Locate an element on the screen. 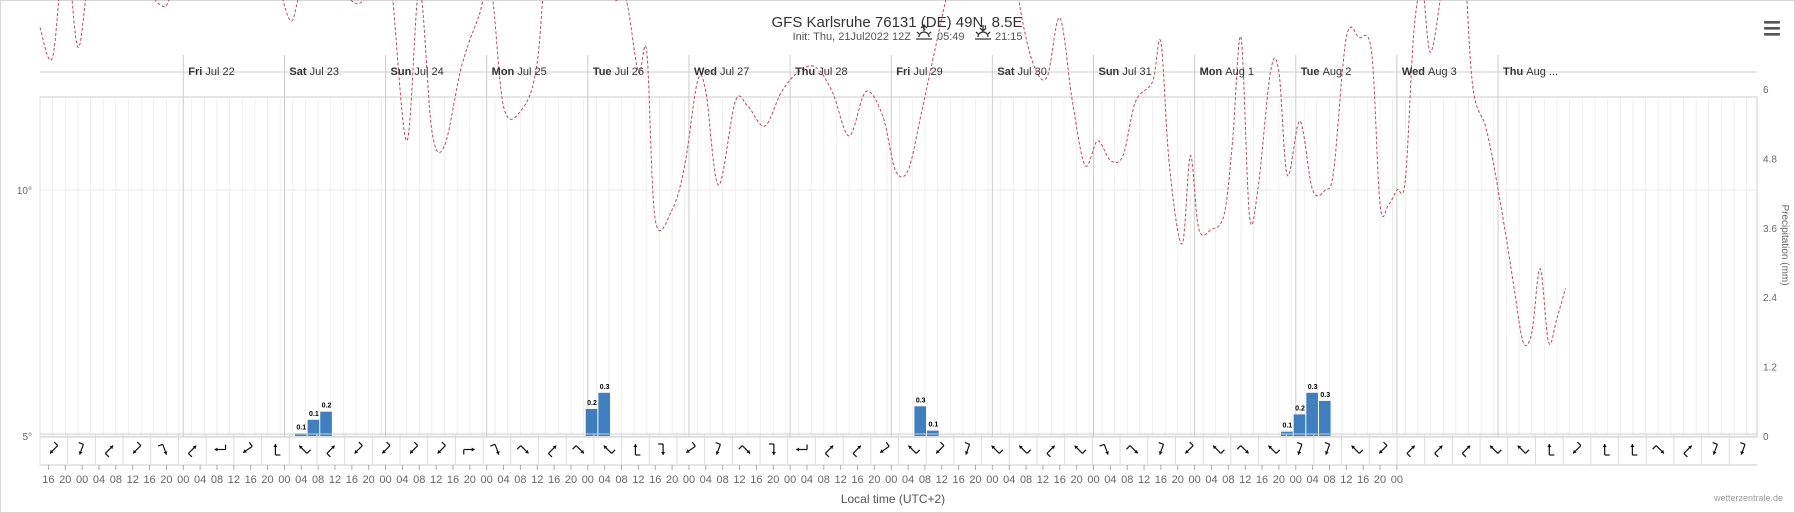  precip-label: 0.2 is located at coordinates (592, 403).